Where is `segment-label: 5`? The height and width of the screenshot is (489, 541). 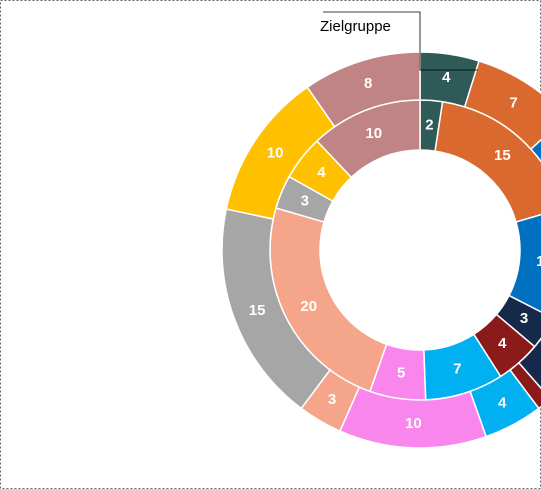
segment-label: 5 is located at coordinates (401, 373).